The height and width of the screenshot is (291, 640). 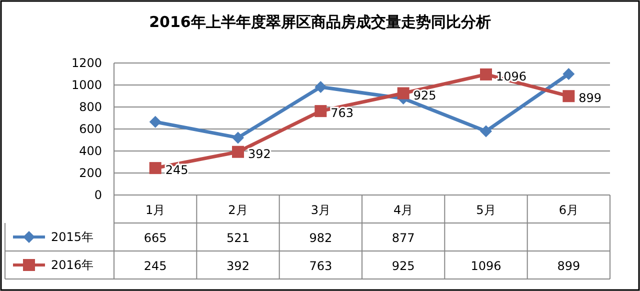 What do you see at coordinates (486, 210) in the screenshot?
I see `x-tick-label: 5月` at bounding box center [486, 210].